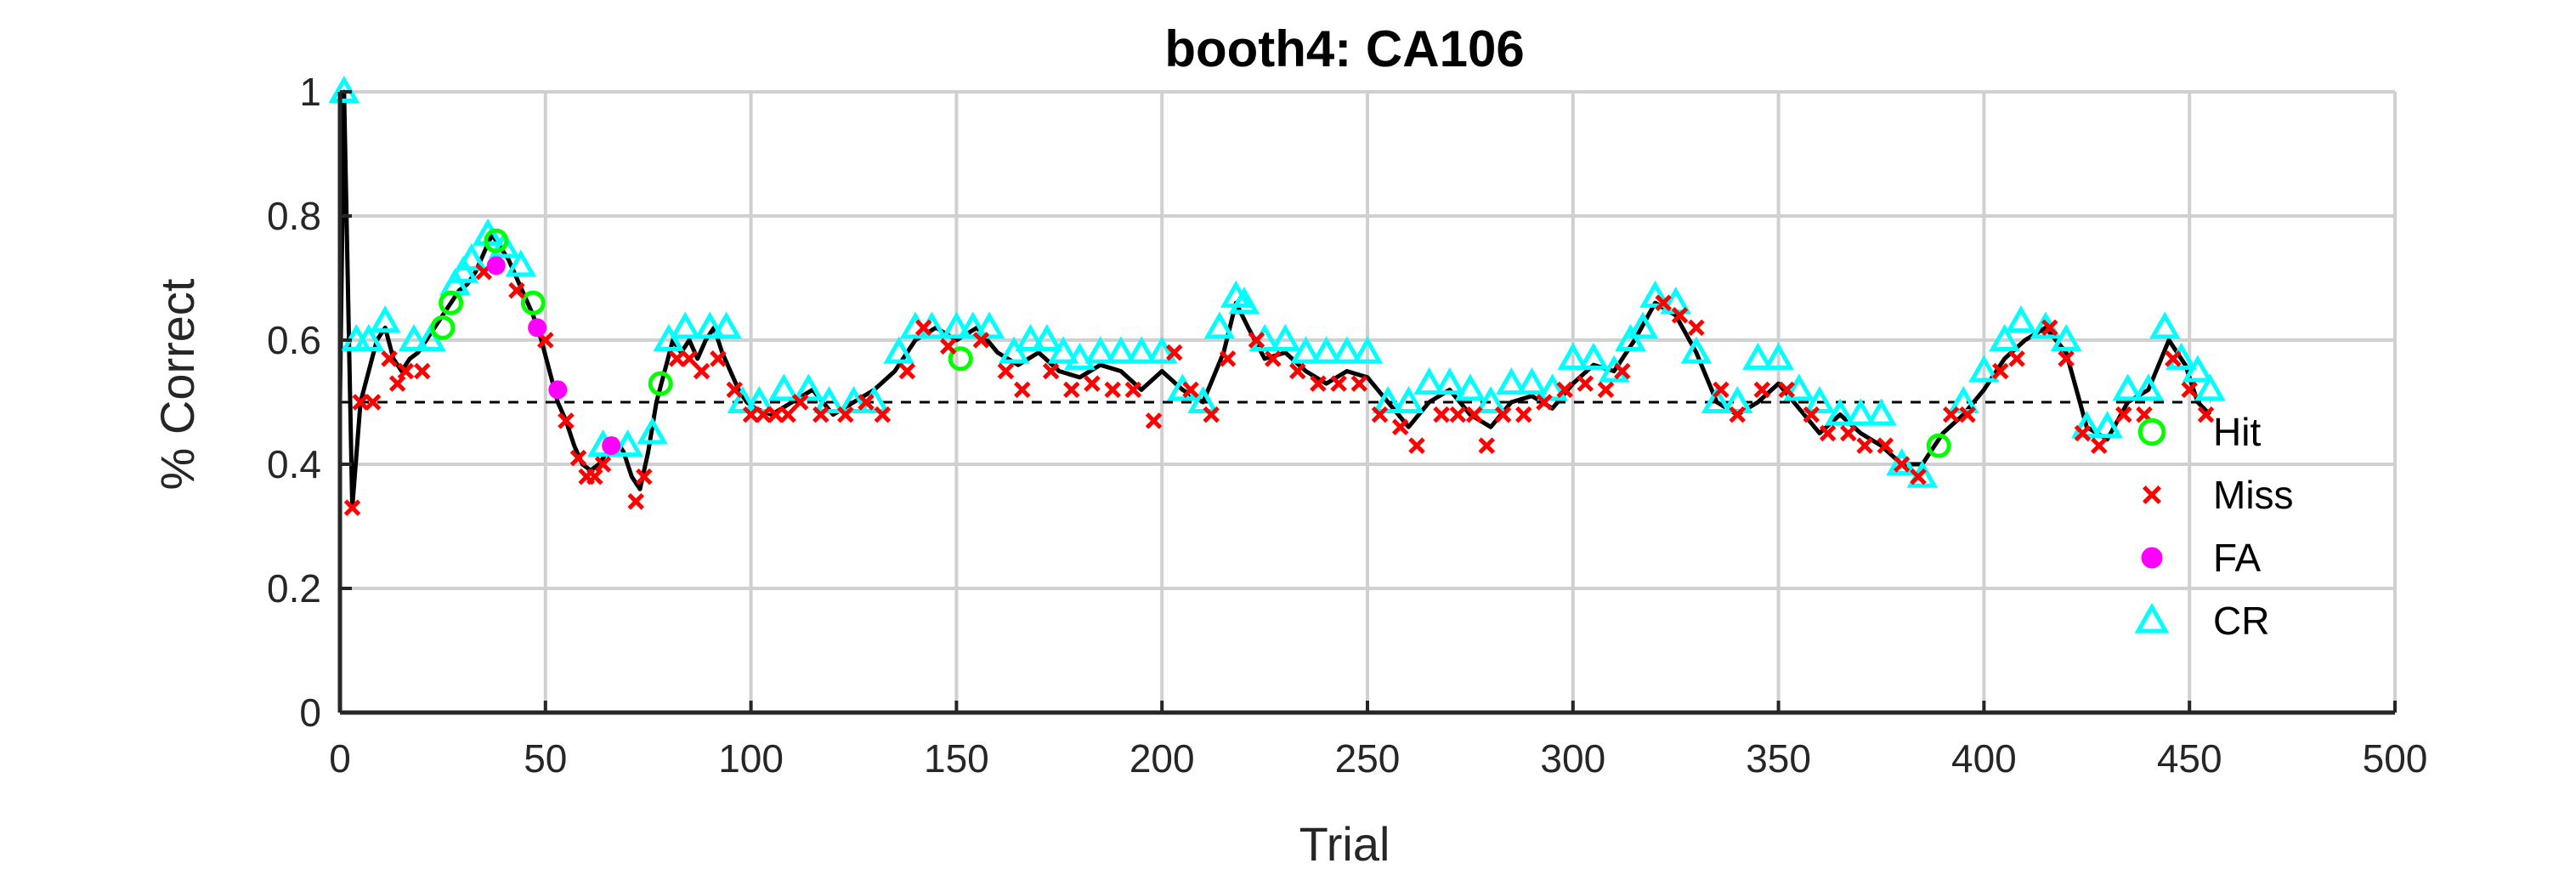  I want to click on y-tick-label: 0.8, so click(294, 216).